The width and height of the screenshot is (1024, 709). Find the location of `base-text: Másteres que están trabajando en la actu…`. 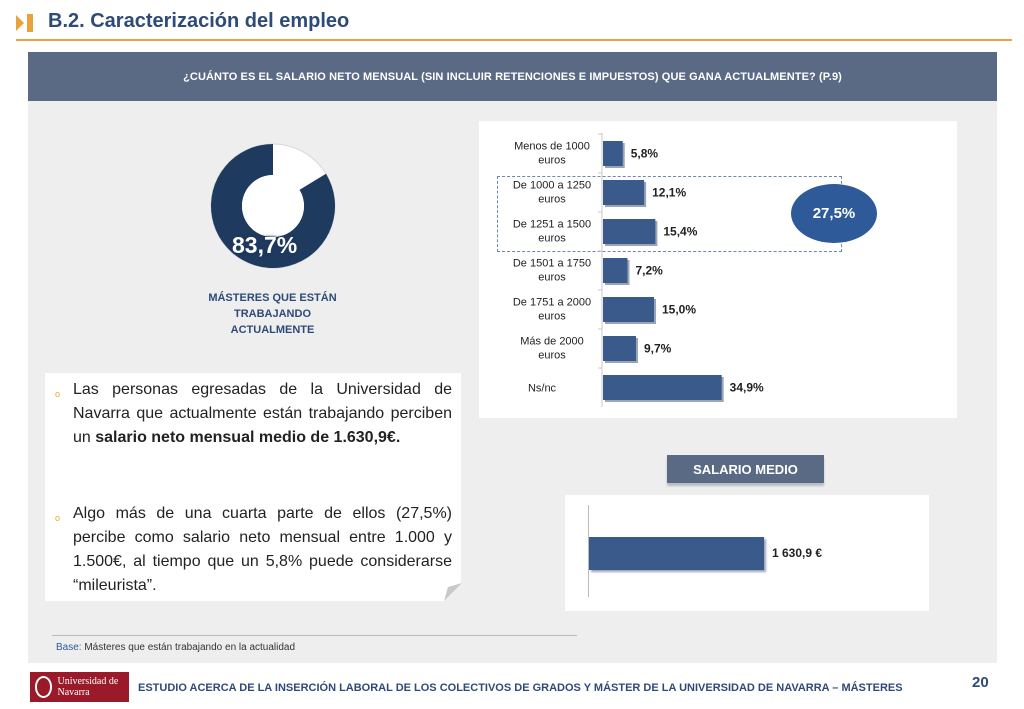

base-text: Másteres que están trabajando en la actu… is located at coordinates (188, 647).